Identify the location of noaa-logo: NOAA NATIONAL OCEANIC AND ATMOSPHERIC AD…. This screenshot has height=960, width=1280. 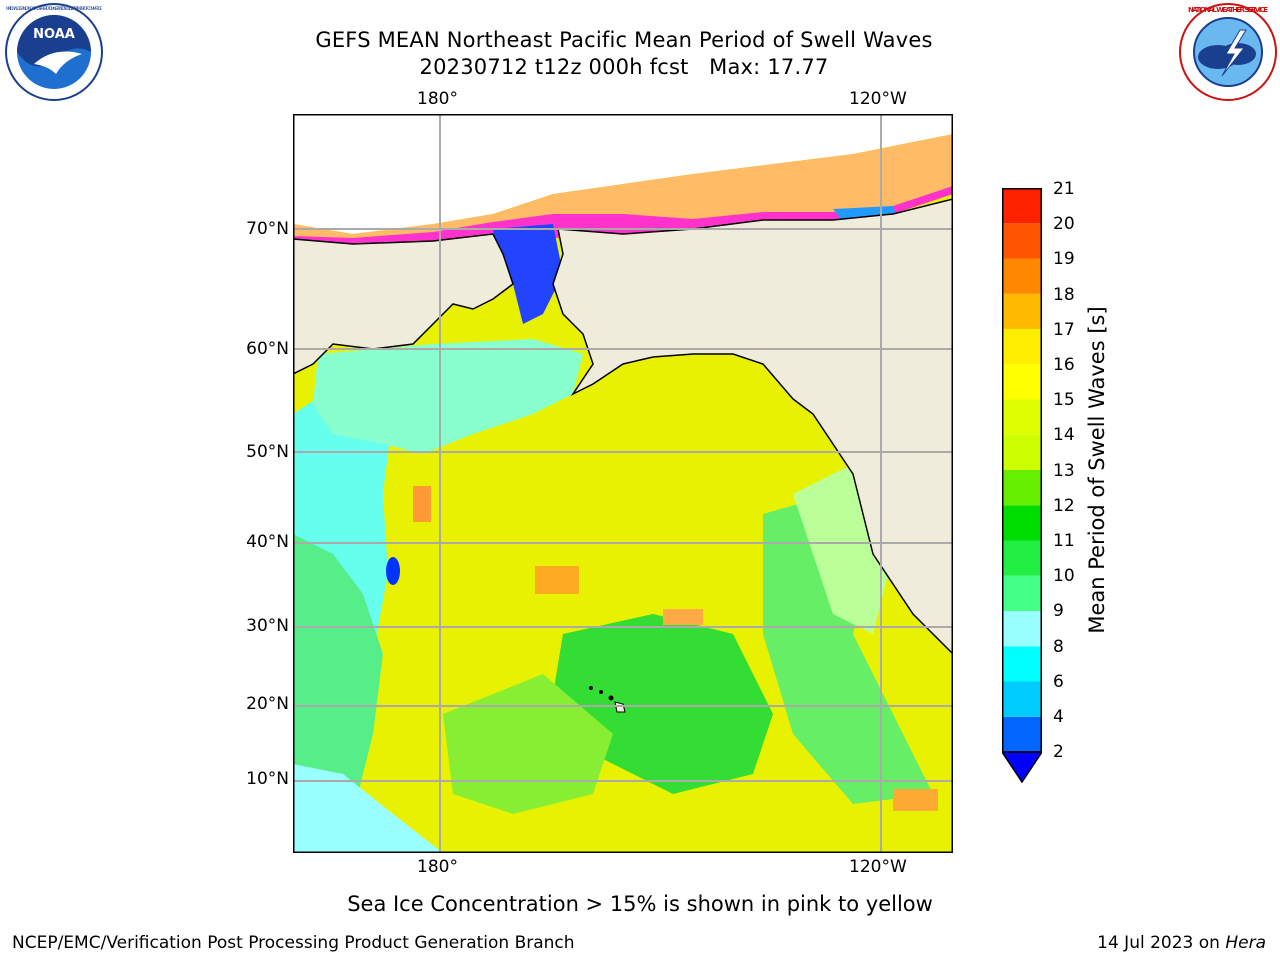
(54, 52).